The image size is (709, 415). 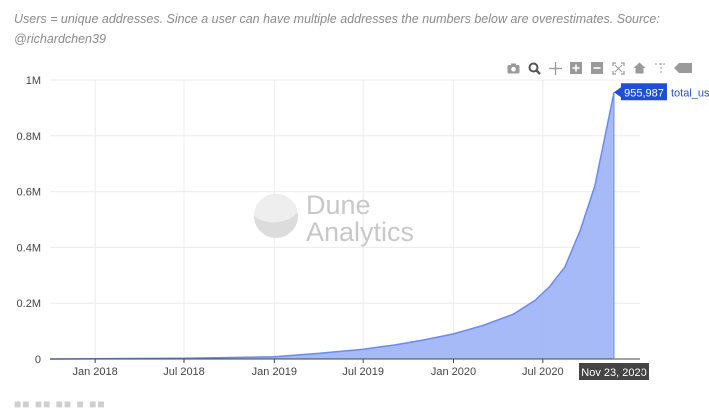 What do you see at coordinates (618, 68) in the screenshot?
I see `autoscale-icon` at bounding box center [618, 68].